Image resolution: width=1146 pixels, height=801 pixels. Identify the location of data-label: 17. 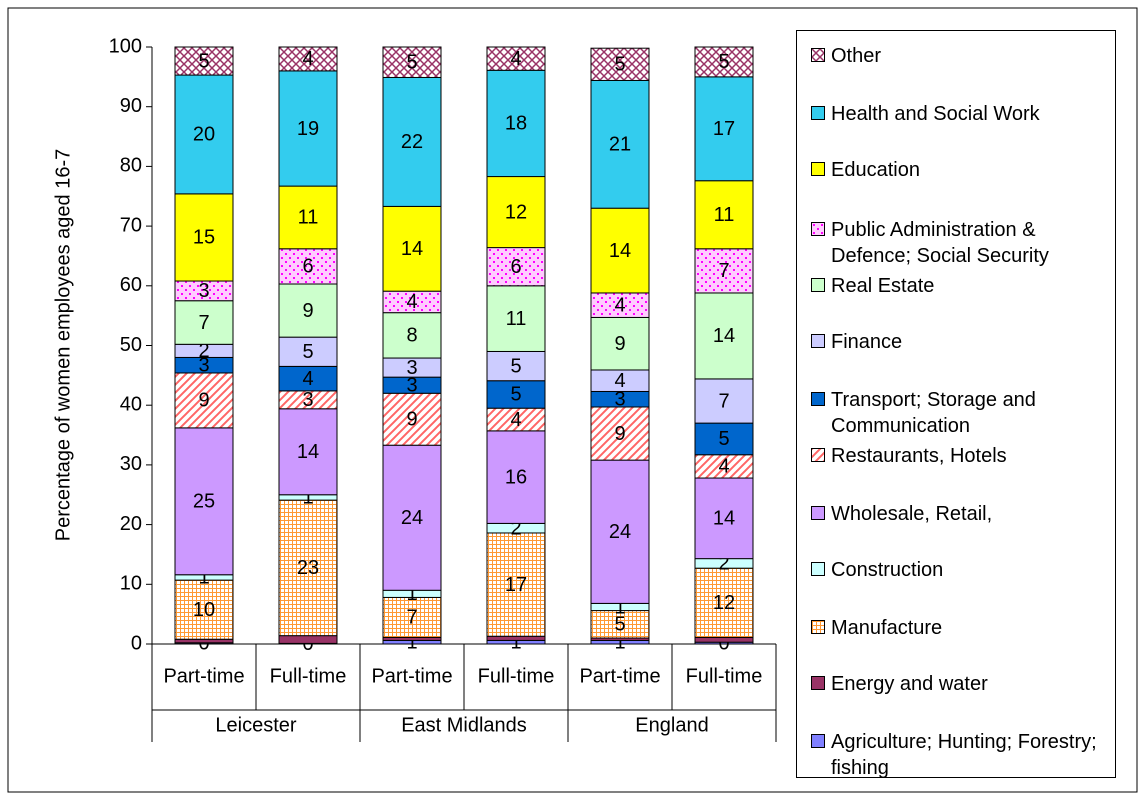
(724, 129).